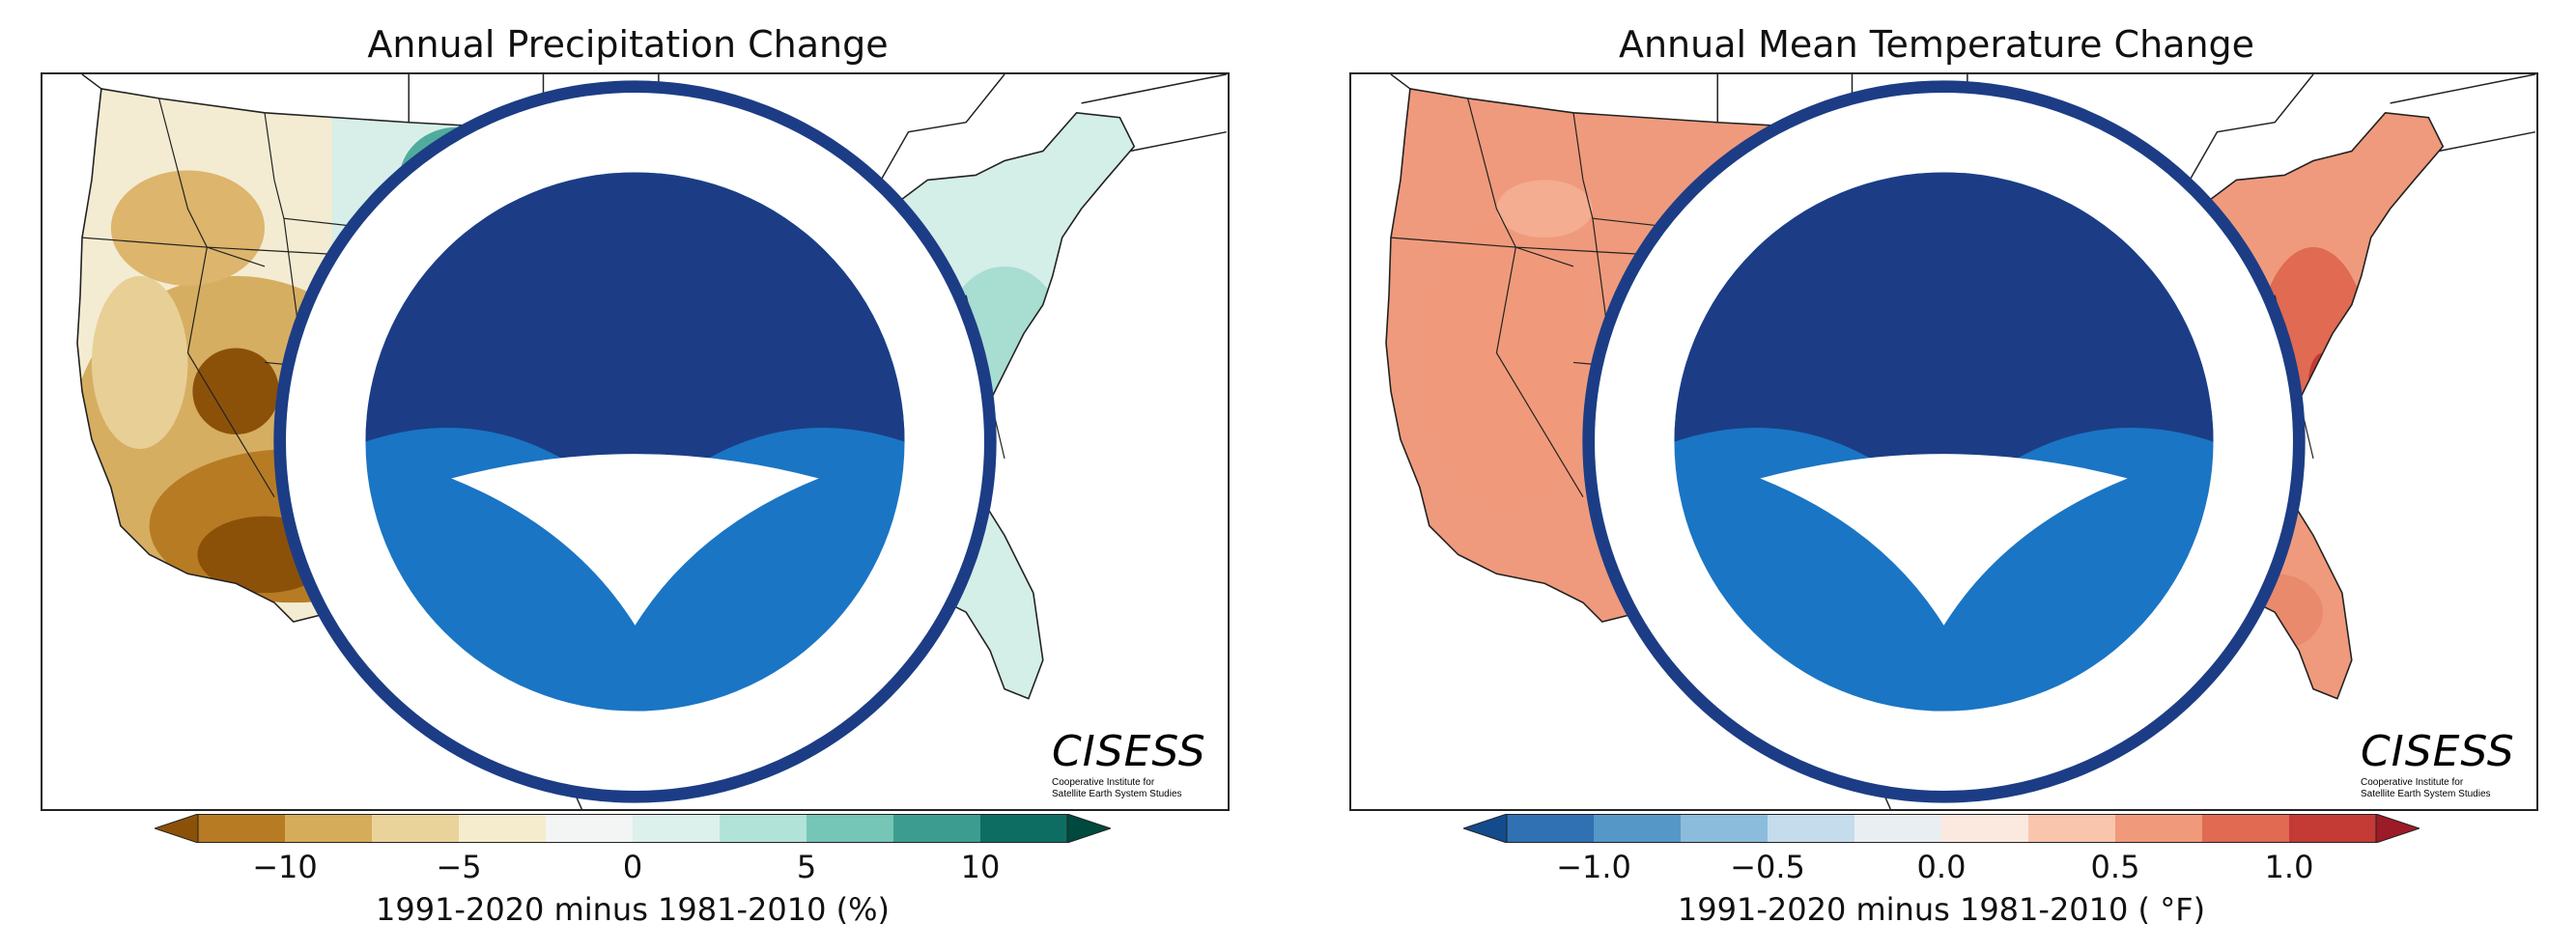  What do you see at coordinates (1941, 909) in the screenshot?
I see `colorbar-label: 1991-2020 minus 1981-2010 ( °F)` at bounding box center [1941, 909].